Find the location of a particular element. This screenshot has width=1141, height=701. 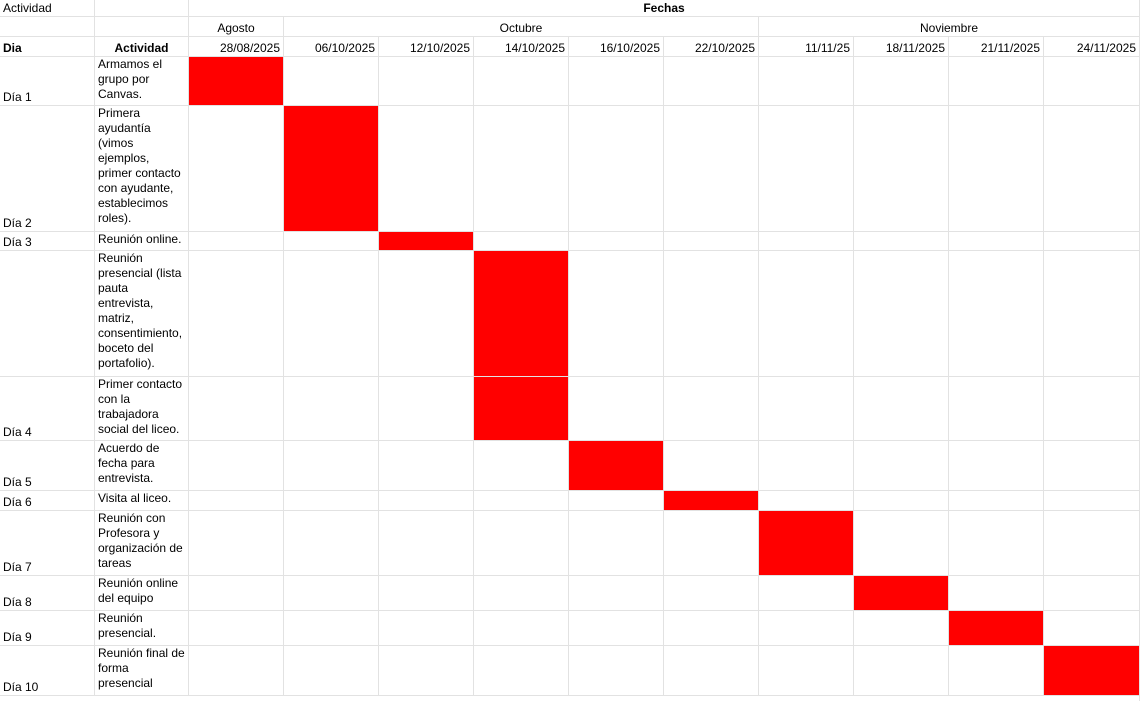

activity-cell: Visita al liceo. is located at coordinates (142, 501).